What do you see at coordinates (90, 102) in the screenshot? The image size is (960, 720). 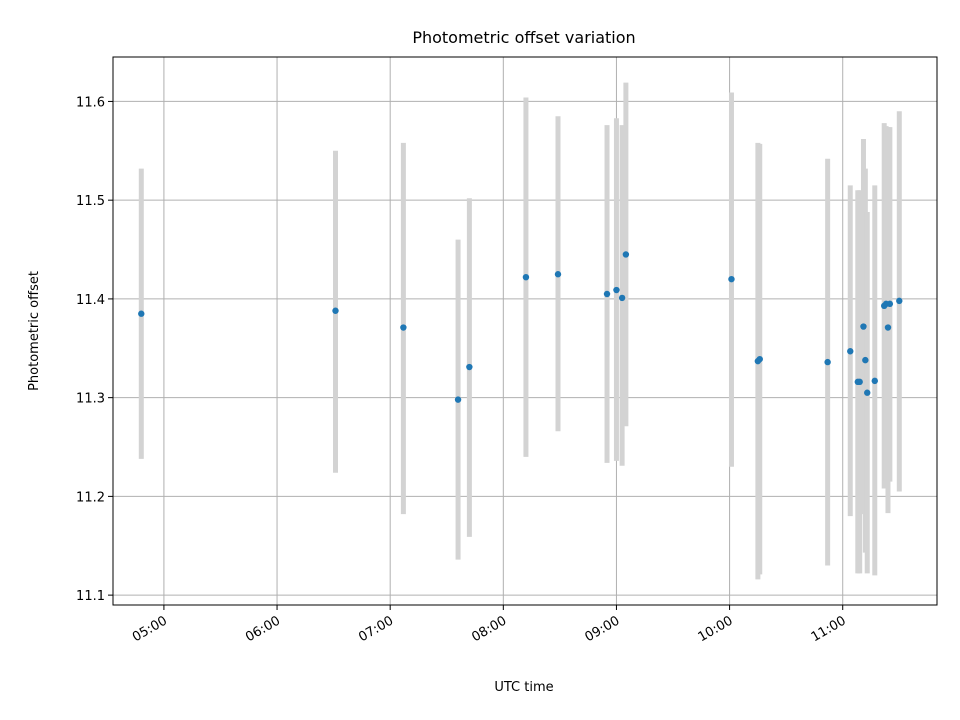 I see `y-tick-label: 11.6` at bounding box center [90, 102].